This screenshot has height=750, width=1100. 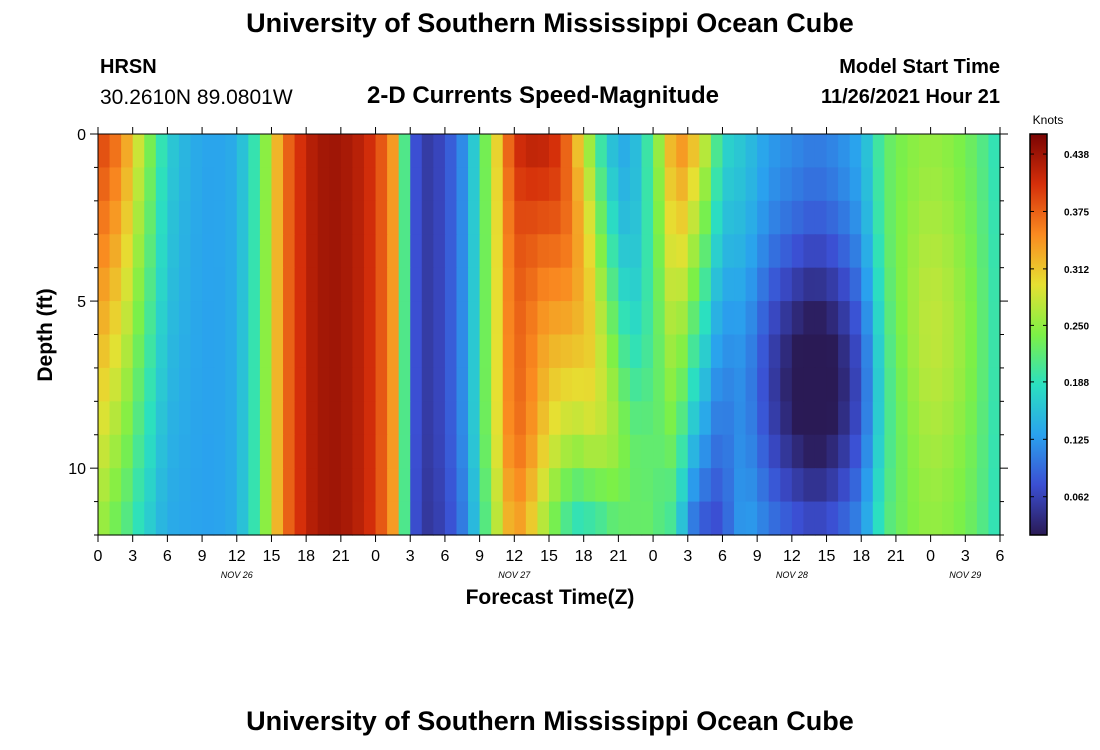 I want to click on colorbar, so click(x=1038, y=334).